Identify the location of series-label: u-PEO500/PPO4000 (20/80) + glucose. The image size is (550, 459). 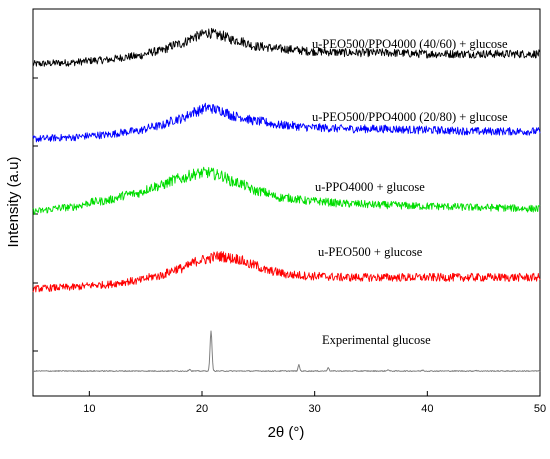
(410, 117).